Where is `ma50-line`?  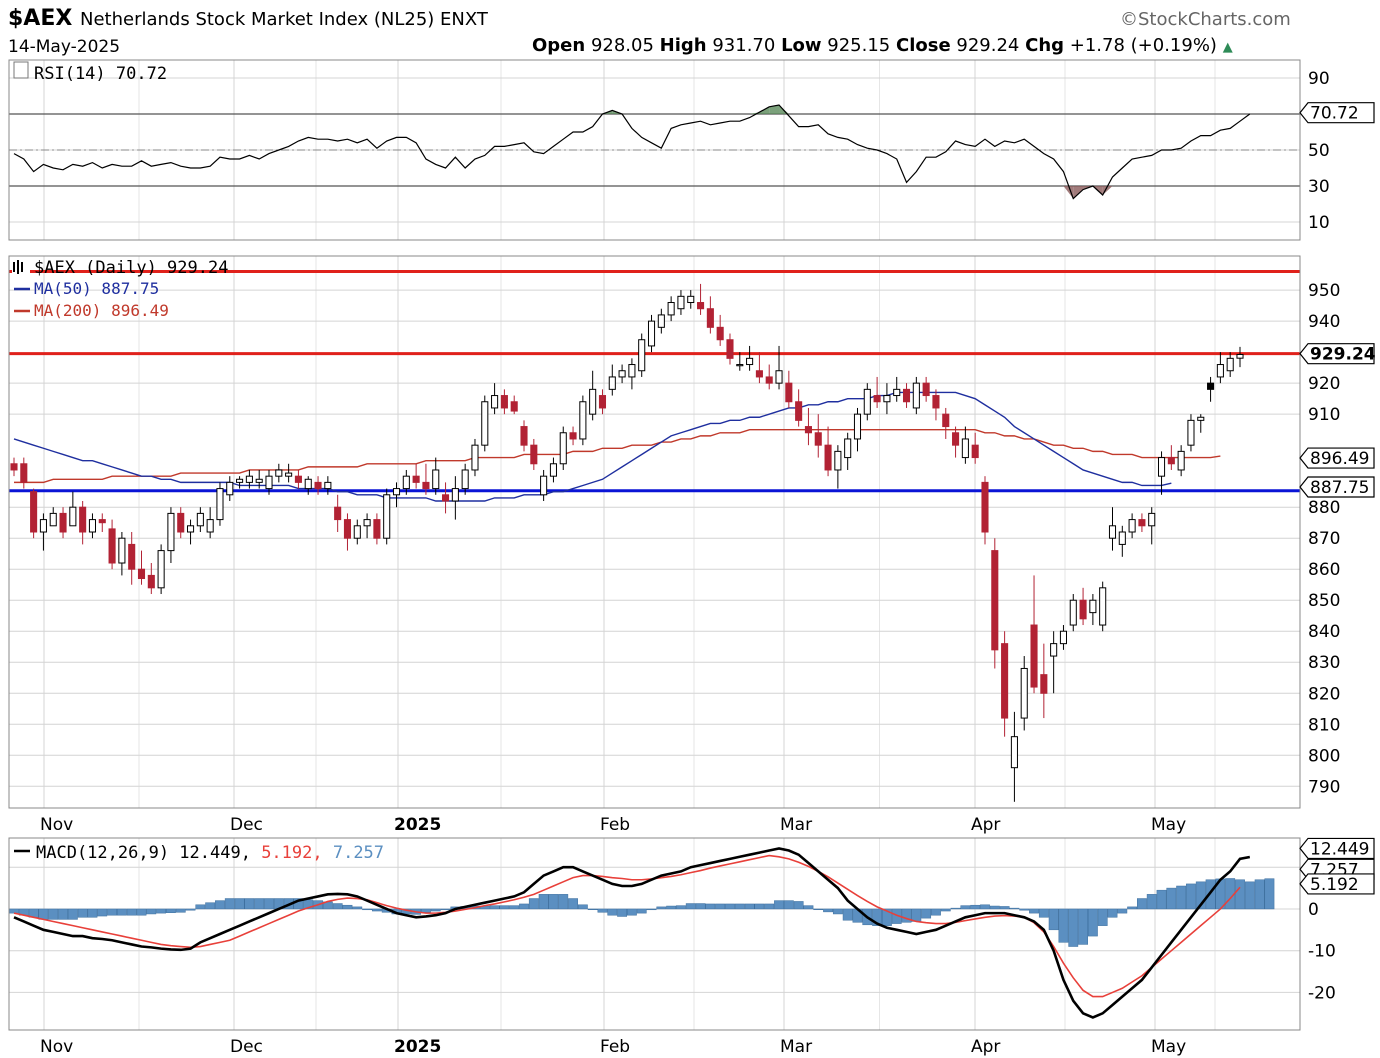
ma50-line is located at coordinates (592, 446).